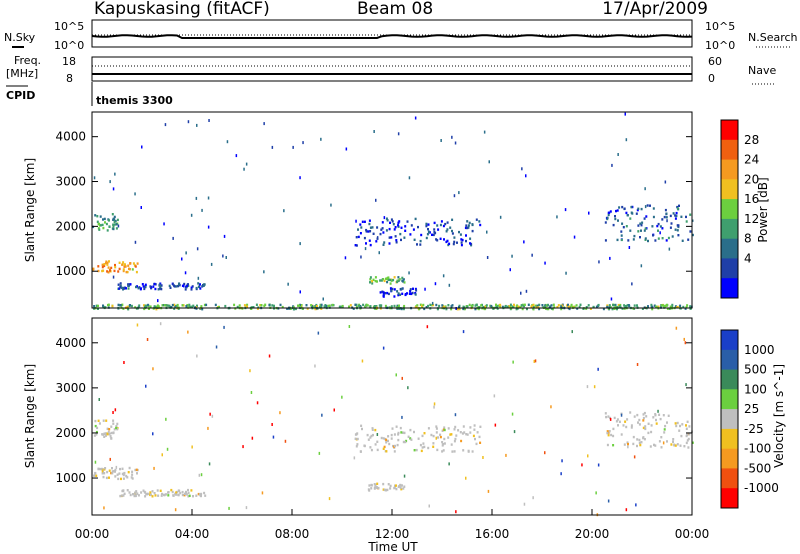  I want to click on colorbar-tick-label: 12, so click(751, 219).